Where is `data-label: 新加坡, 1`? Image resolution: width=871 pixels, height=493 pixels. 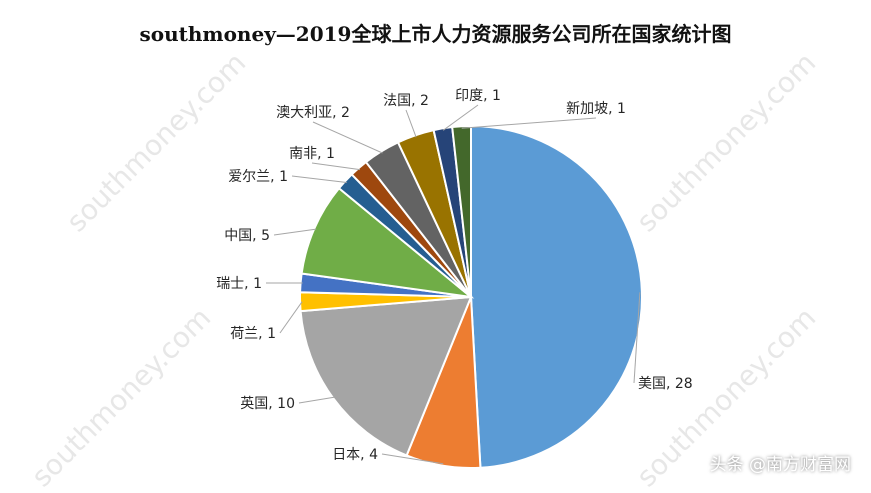 data-label: 新加坡, 1 is located at coordinates (596, 109).